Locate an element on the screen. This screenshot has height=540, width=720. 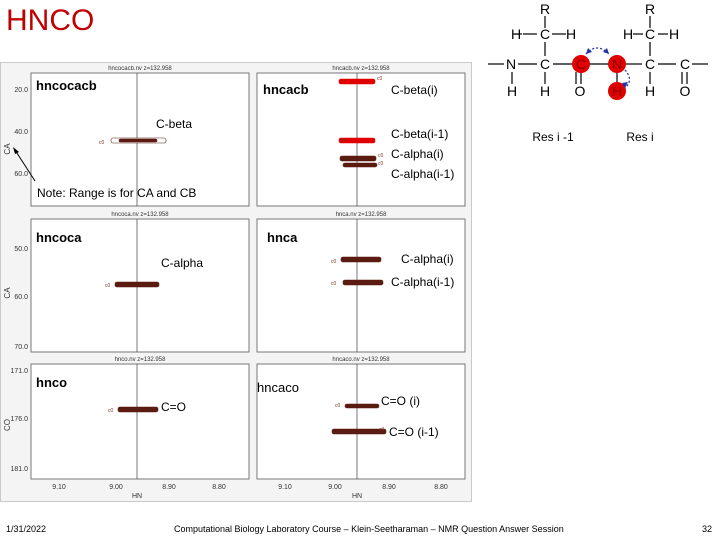
c-carbonyl-right: C is located at coordinates (685, 64).